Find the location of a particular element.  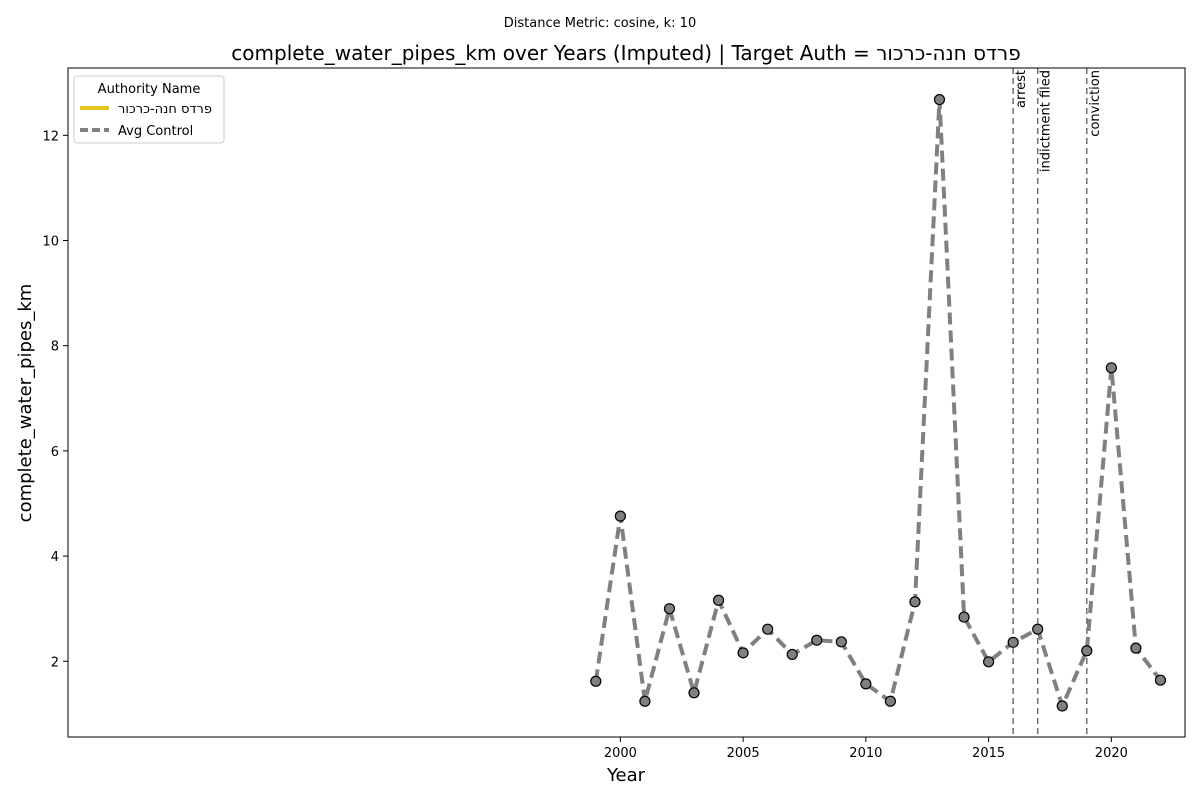

data-point-2008 is located at coordinates (817, 640).